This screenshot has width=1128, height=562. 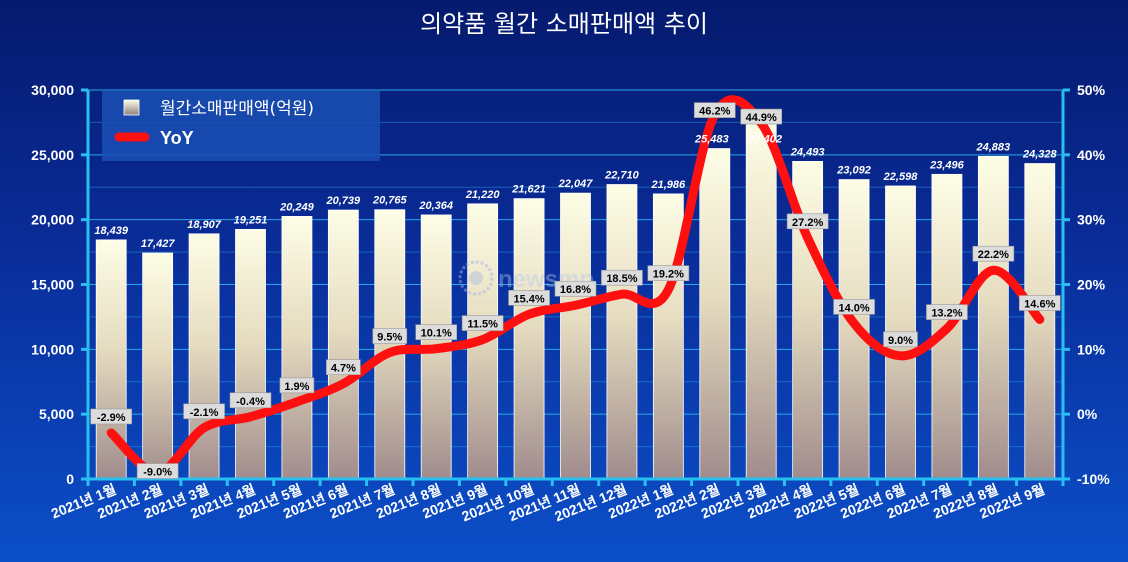 What do you see at coordinates (1091, 90) in the screenshot?
I see `right-tick-label: 50%` at bounding box center [1091, 90].